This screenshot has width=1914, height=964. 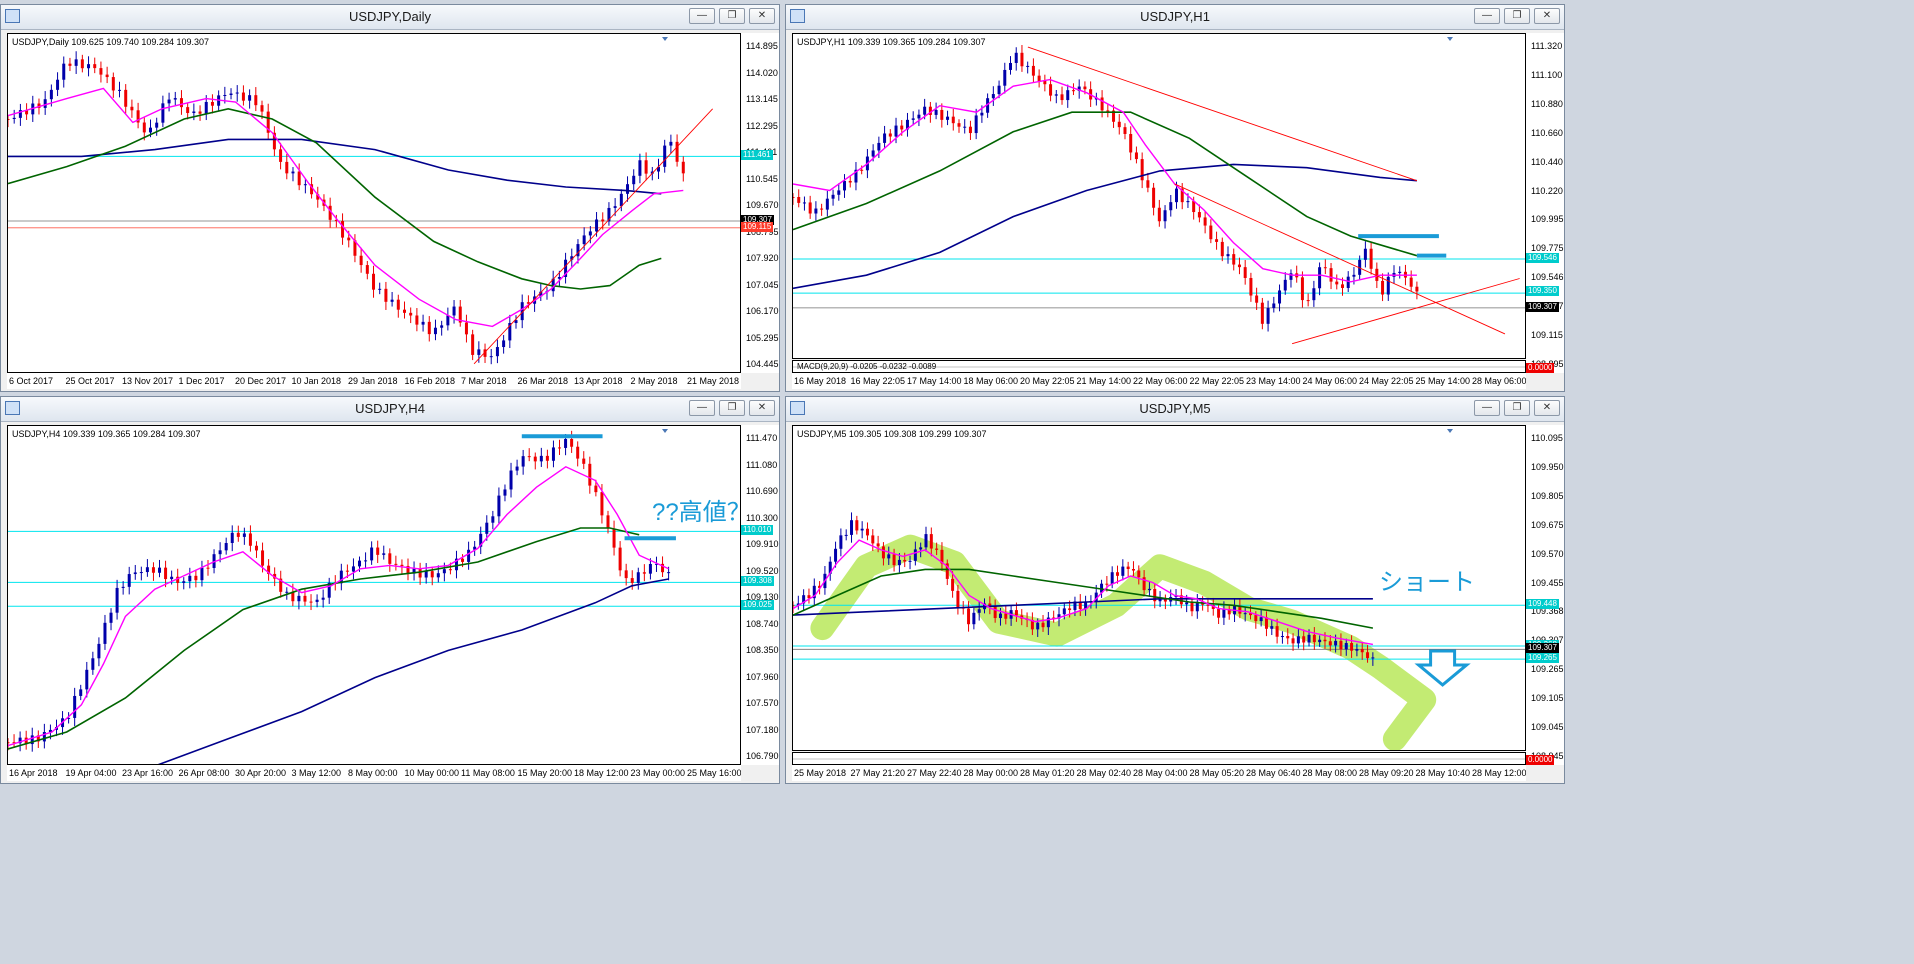 What do you see at coordinates (601, 773) in the screenshot?
I see `time-tick-label: 18 May 12:00` at bounding box center [601, 773].